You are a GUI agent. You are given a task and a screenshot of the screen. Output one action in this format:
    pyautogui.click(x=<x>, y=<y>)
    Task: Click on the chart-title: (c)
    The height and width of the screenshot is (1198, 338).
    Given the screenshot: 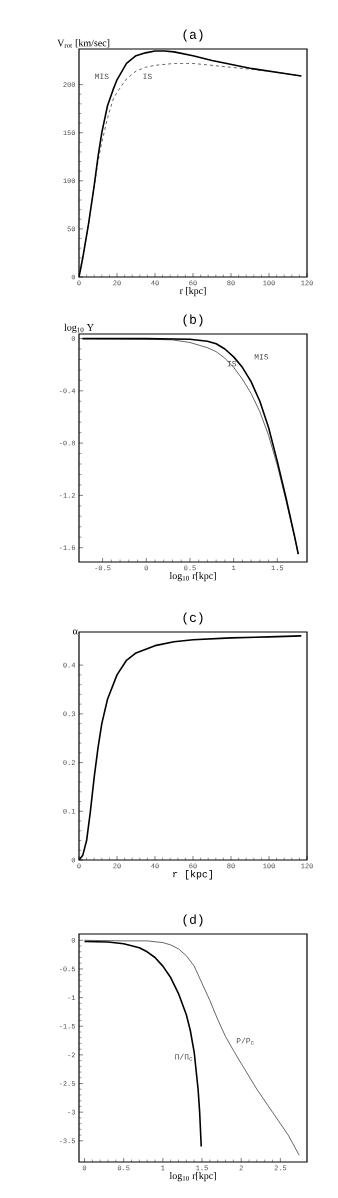 What is the action you would take?
    pyautogui.click(x=193, y=618)
    